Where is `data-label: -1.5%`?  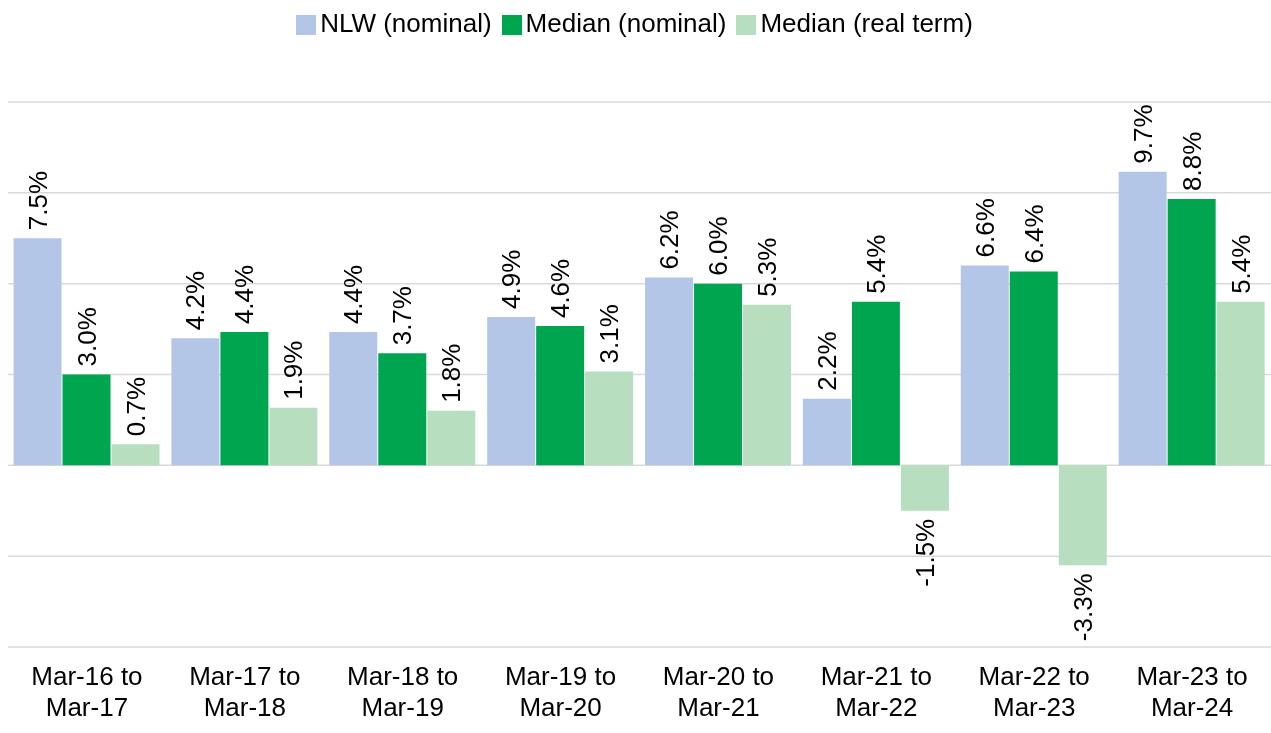 data-label: -1.5% is located at coordinates (924, 552).